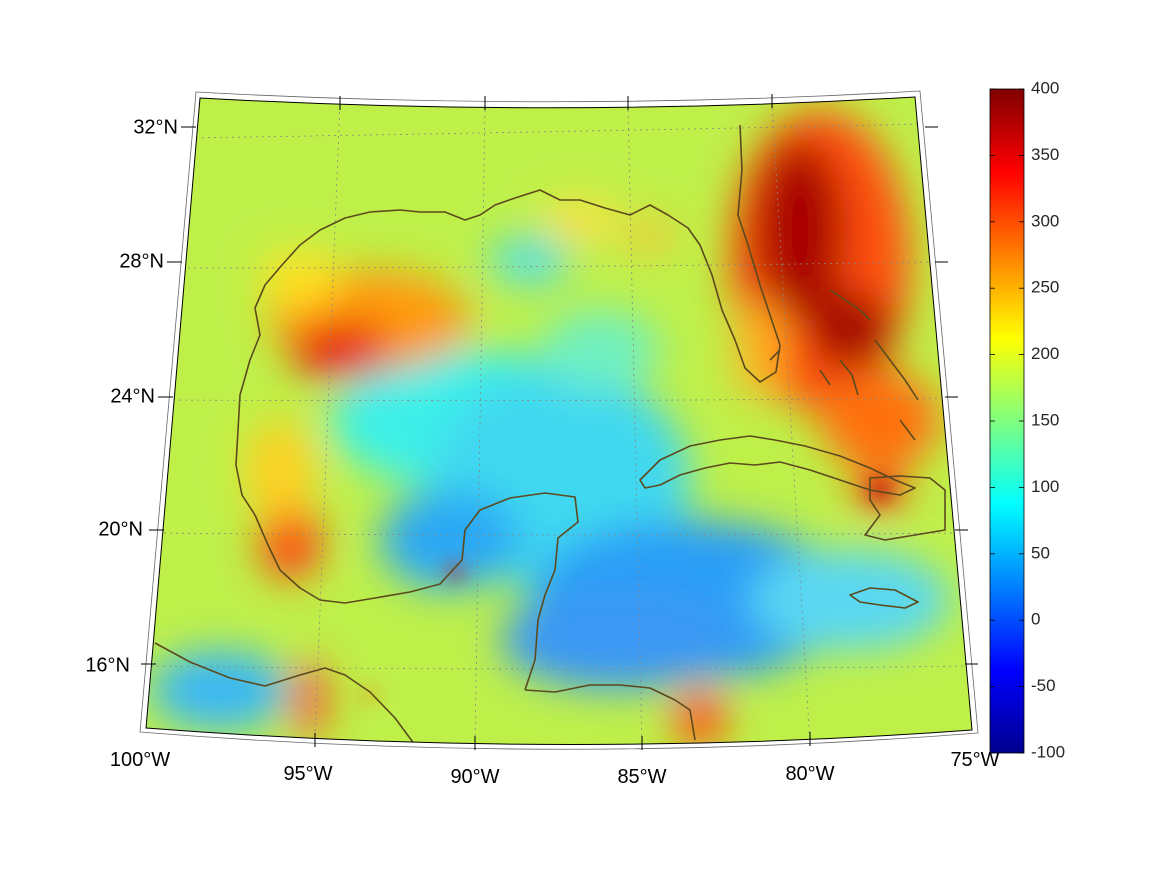 This screenshot has height=875, width=1167. Describe the element at coordinates (1027, 419) in the screenshot. I see `colorbar: 400 350 300 250 200 150 100 50 0 -50 -100` at that location.